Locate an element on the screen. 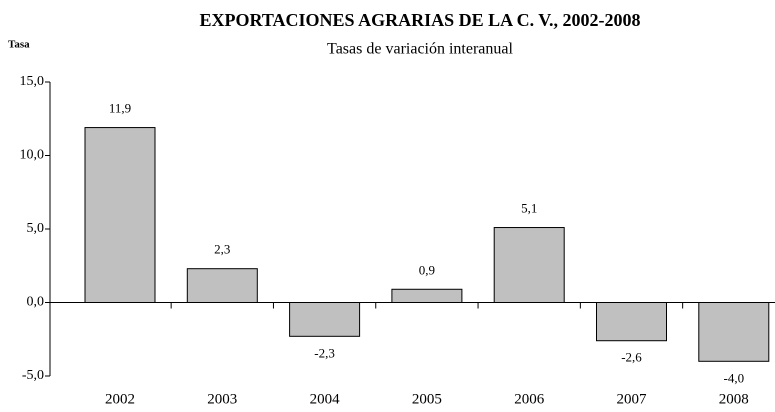 This screenshot has width=775, height=412. value-label: 2,3 is located at coordinates (222, 249).